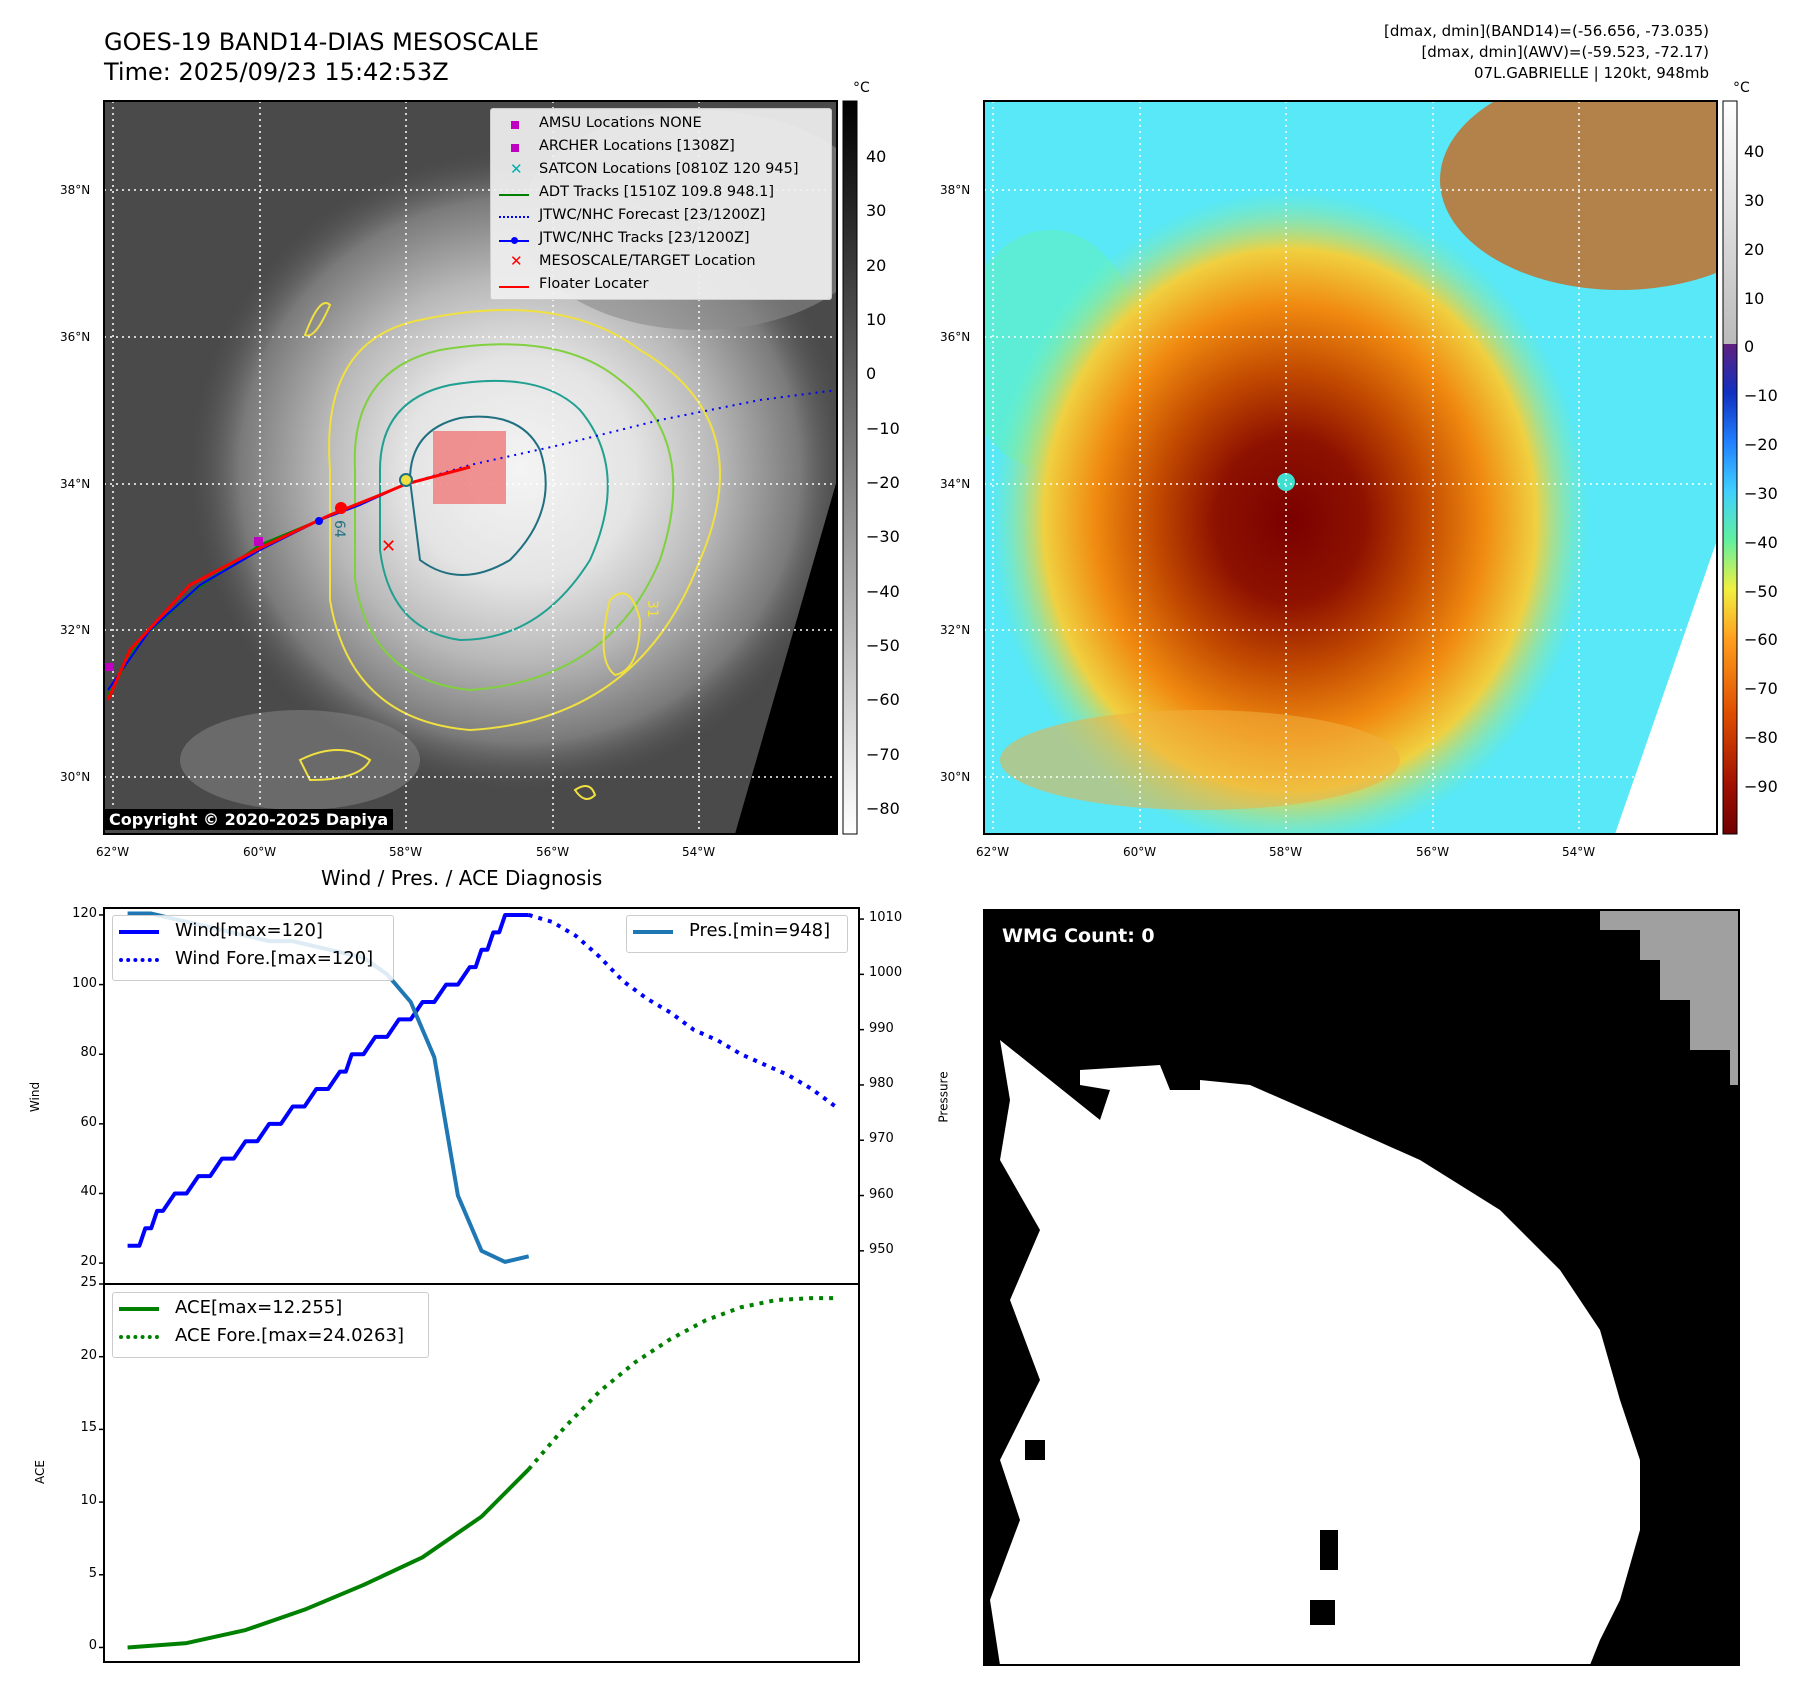  Describe the element at coordinates (883, 428) in the screenshot. I see `colorbar-gray-tick: −10` at that location.